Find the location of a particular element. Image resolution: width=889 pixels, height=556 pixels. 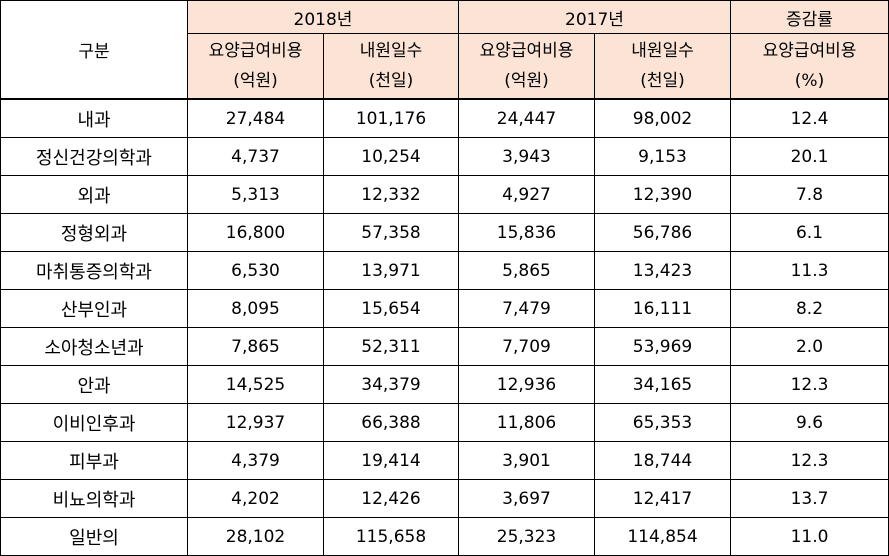

table-cell: 6,530 is located at coordinates (255, 270).